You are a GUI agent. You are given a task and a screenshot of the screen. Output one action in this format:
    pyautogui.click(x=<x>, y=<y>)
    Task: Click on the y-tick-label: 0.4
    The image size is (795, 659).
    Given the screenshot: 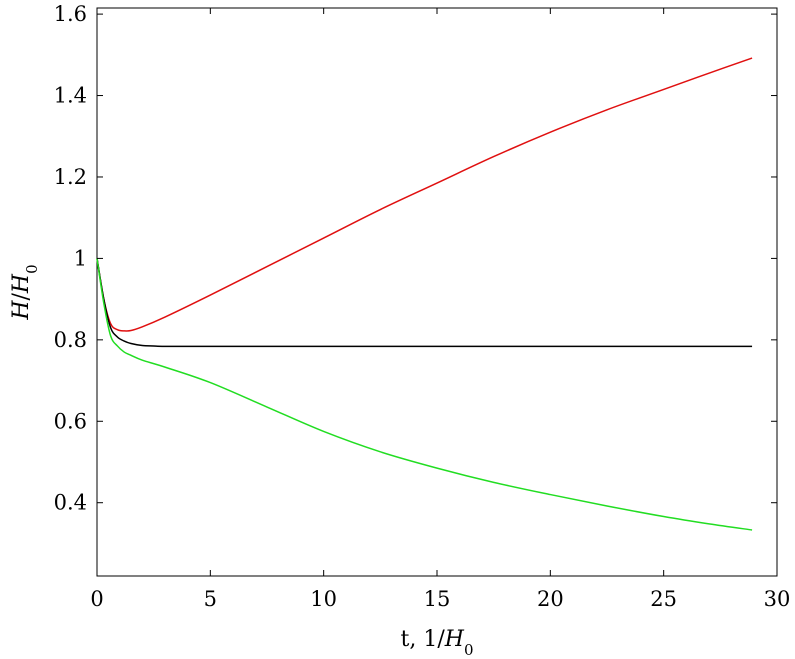 What is the action you would take?
    pyautogui.click(x=70, y=503)
    